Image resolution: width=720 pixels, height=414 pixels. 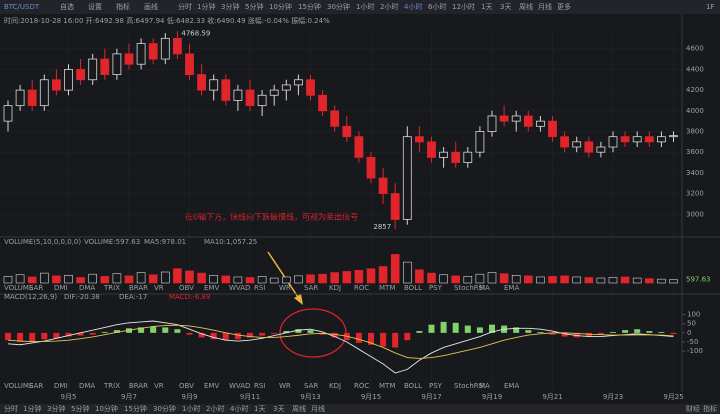 I want to click on period-tab: 1天, so click(x=486, y=7).